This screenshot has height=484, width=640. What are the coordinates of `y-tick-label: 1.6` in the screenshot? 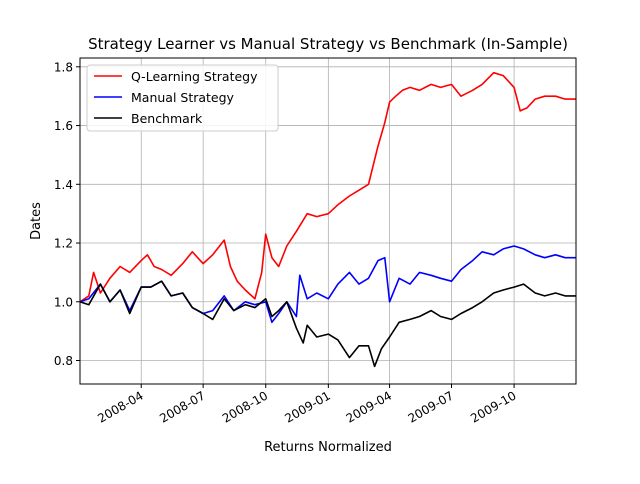 It's located at (63, 126).